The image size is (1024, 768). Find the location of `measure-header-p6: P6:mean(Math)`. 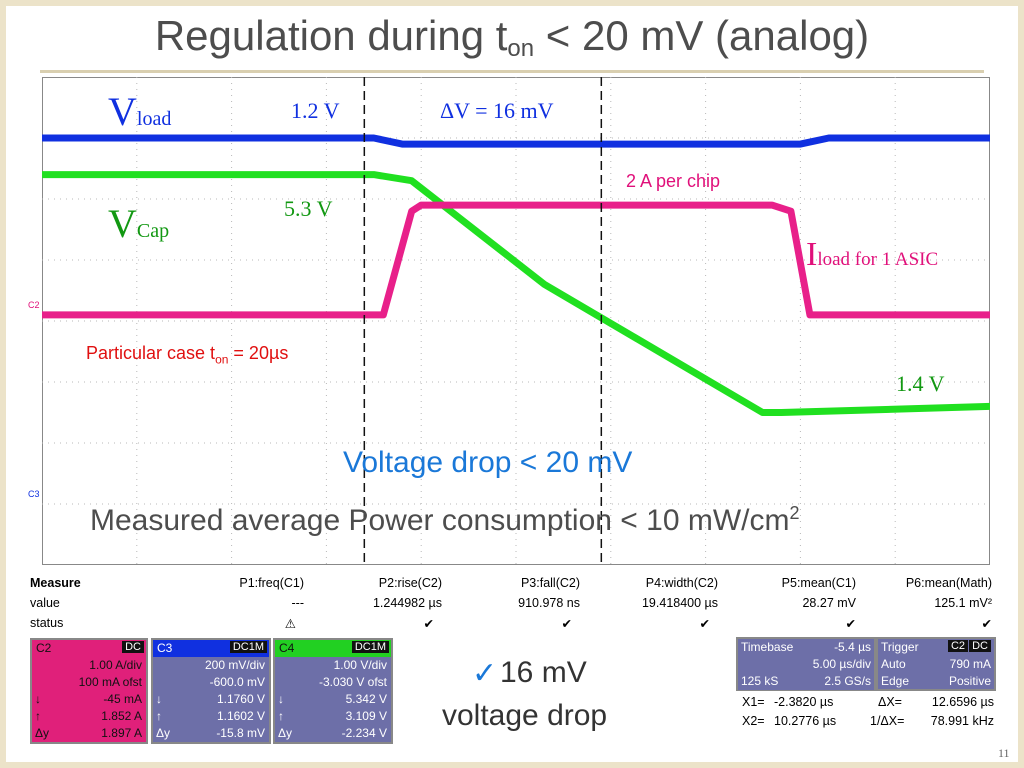

measure-header-p6: P6:mean(Math) is located at coordinates (948, 583).